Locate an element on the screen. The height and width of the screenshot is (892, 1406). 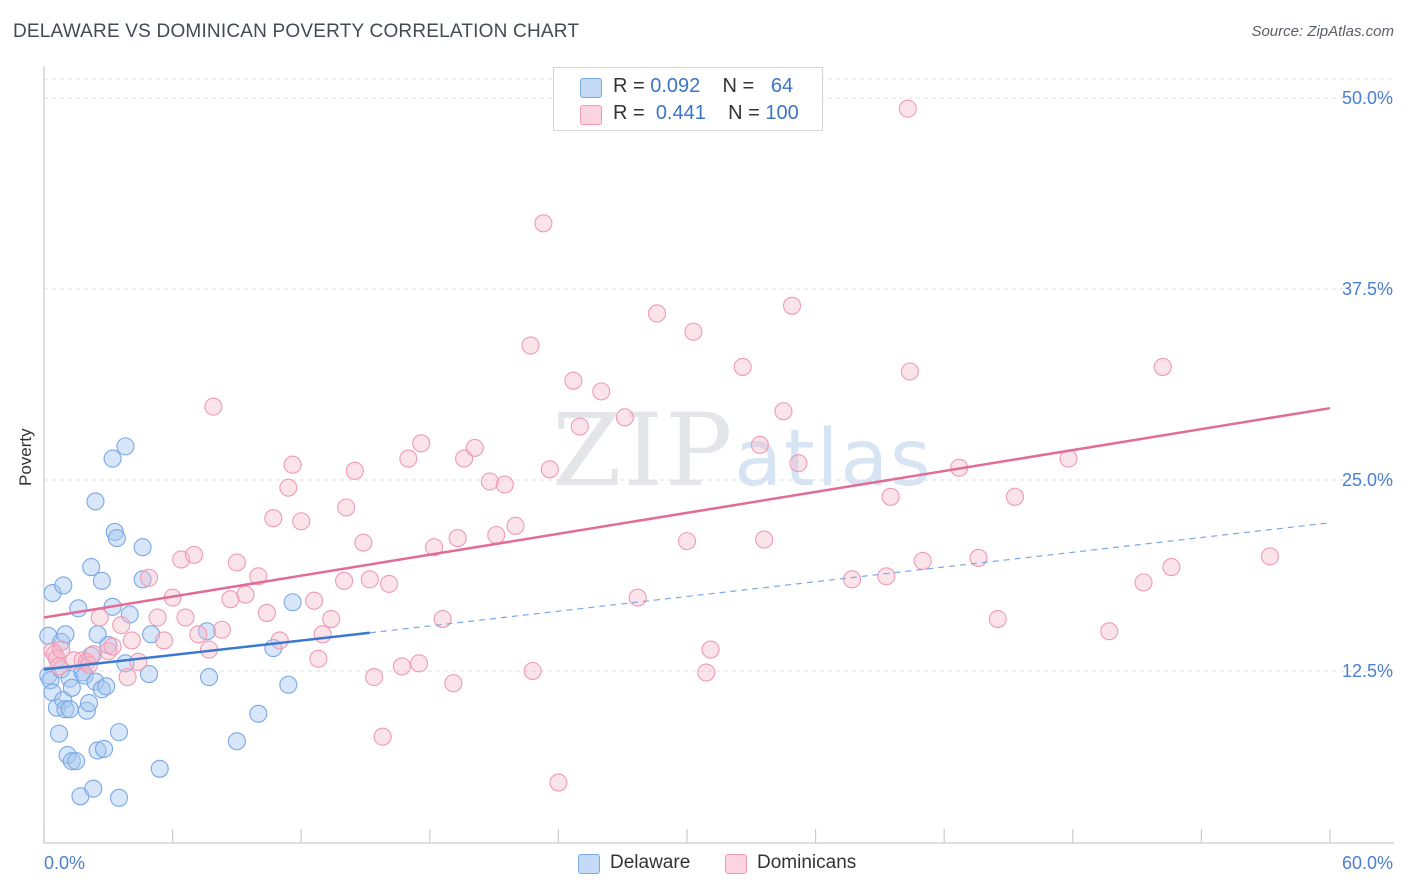
trend-line-delaware-extension is located at coordinates (850, 578).